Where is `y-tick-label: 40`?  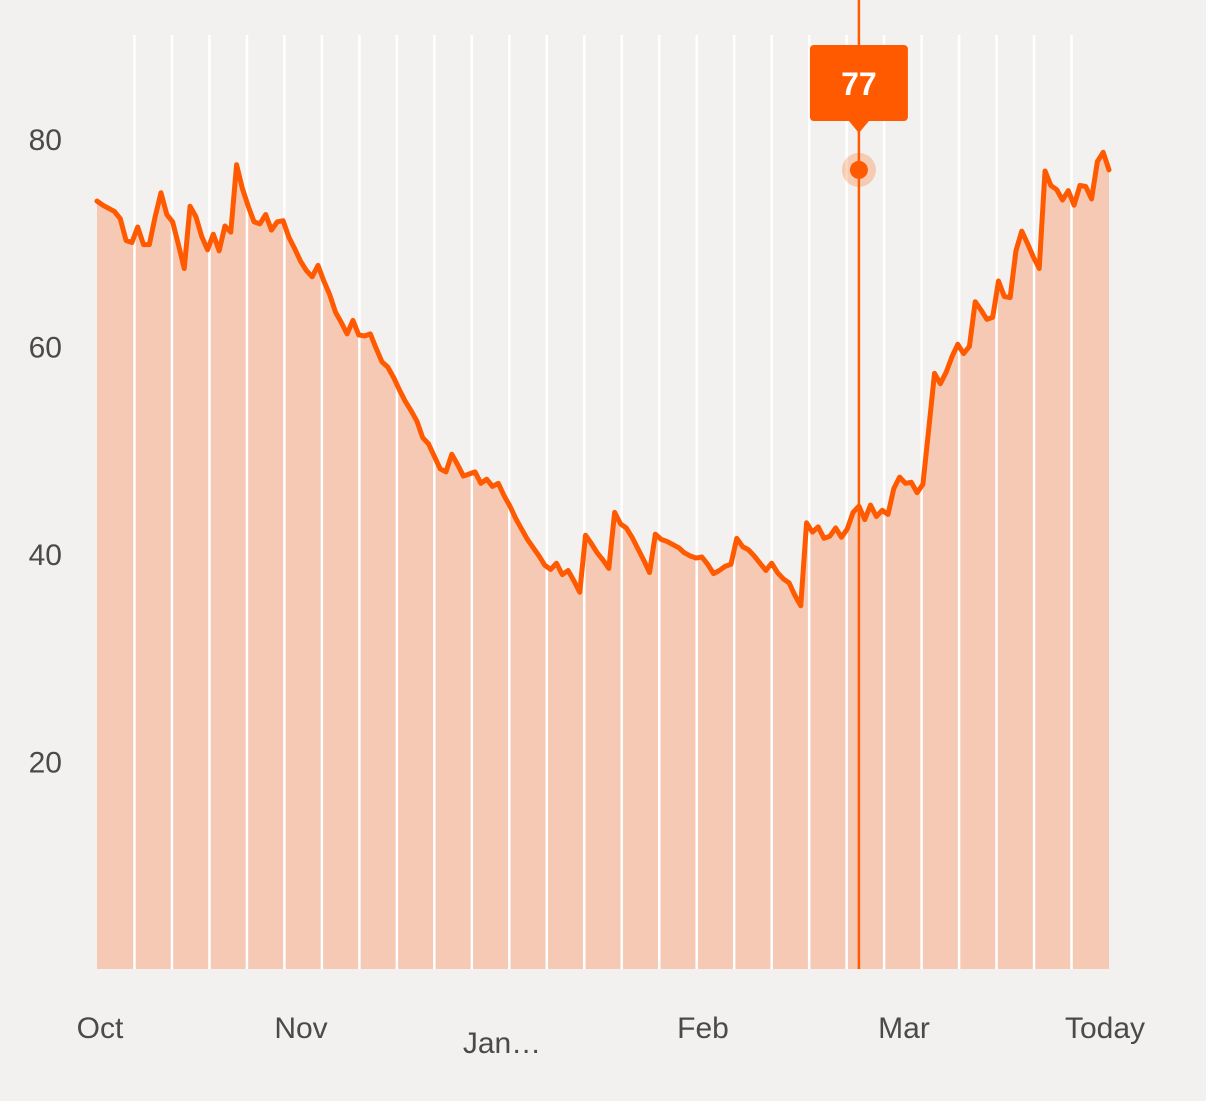 y-tick-label: 40 is located at coordinates (45, 555).